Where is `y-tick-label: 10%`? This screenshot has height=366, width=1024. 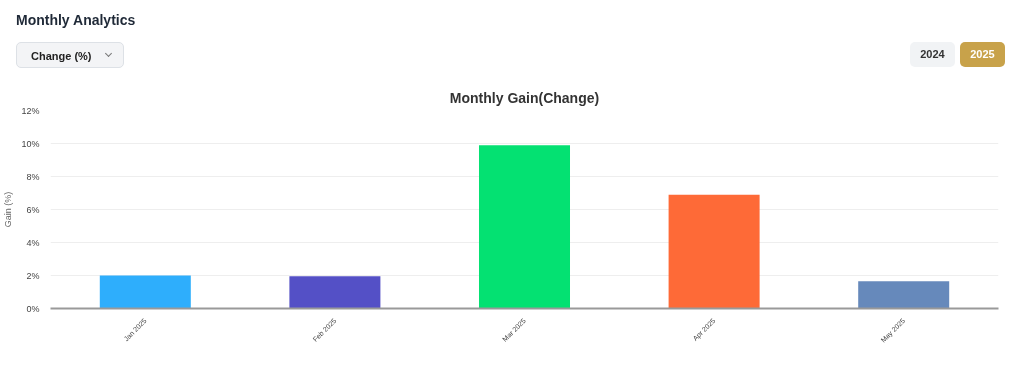 y-tick-label: 10% is located at coordinates (30, 143).